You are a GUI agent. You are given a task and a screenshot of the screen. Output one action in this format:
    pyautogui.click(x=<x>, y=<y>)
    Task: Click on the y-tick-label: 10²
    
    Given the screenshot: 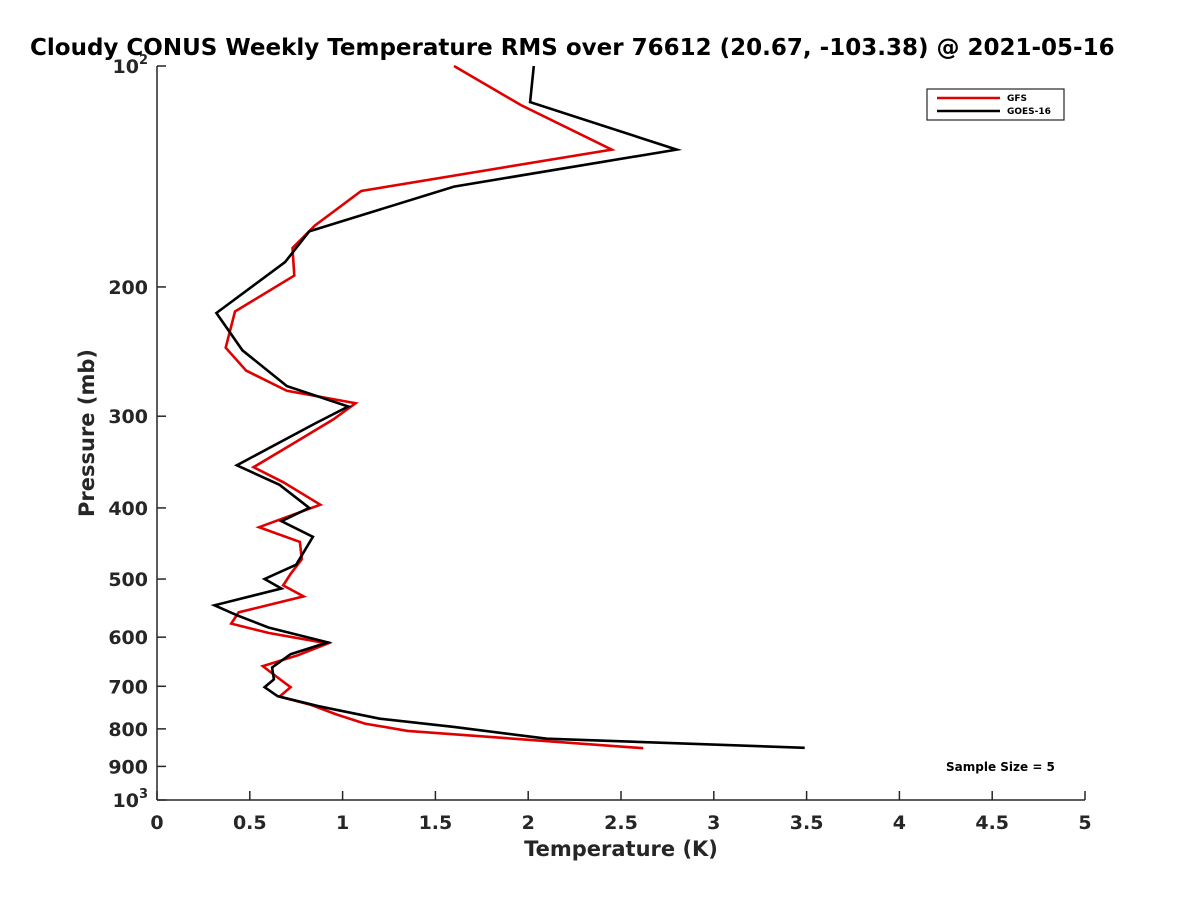 What is the action you would take?
    pyautogui.click(x=131, y=65)
    